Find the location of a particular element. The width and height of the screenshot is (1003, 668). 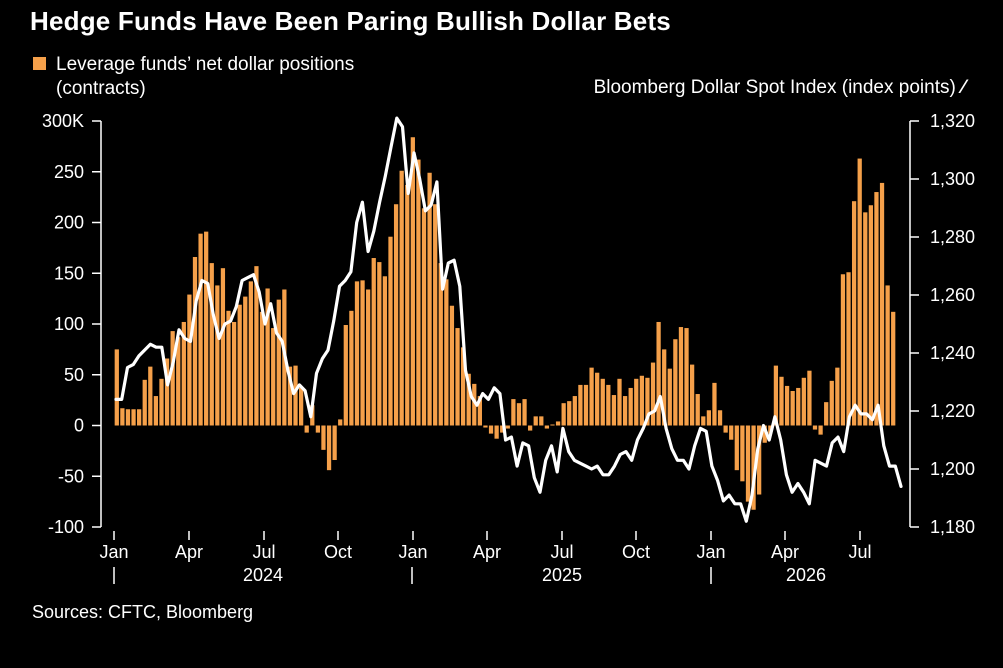

year-label: 2026 is located at coordinates (806, 575).